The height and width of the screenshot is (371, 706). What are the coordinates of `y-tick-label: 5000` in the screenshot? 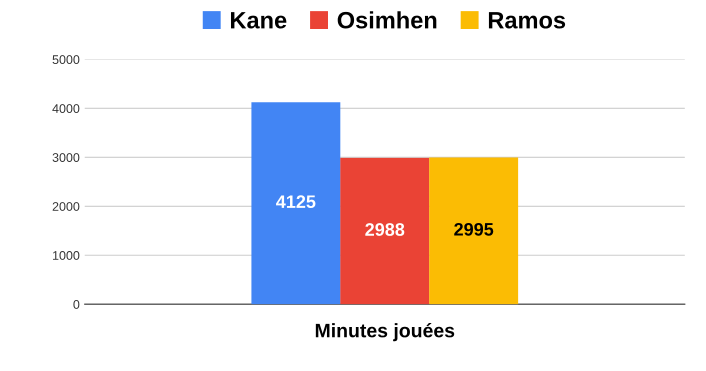 It's located at (66, 59).